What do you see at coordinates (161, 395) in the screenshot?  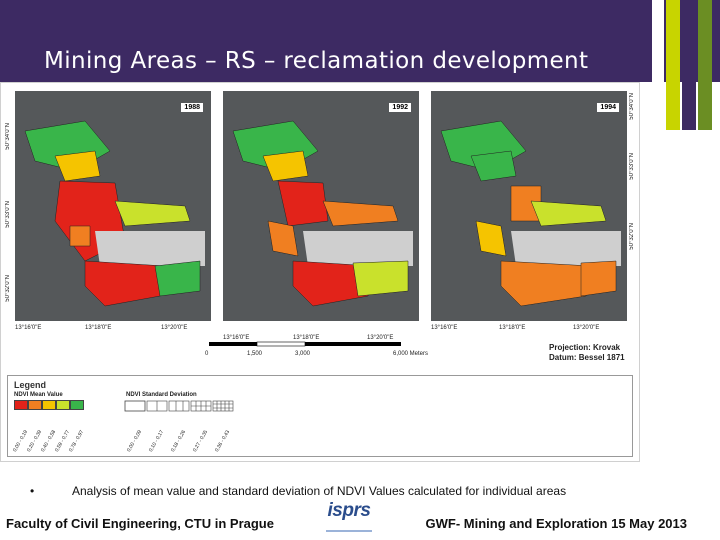 I see `legend-std-title: NDVI Standard Deviation` at bounding box center [161, 395].